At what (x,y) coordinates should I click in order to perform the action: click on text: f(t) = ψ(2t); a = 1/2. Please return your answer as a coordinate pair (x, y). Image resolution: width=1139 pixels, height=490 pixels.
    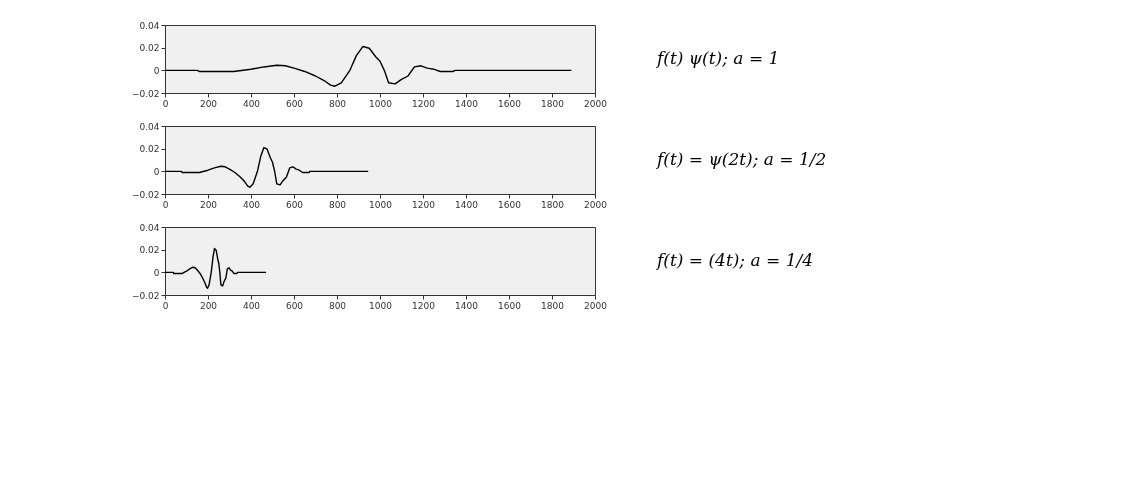
    Looking at the image, I should click on (741, 159).